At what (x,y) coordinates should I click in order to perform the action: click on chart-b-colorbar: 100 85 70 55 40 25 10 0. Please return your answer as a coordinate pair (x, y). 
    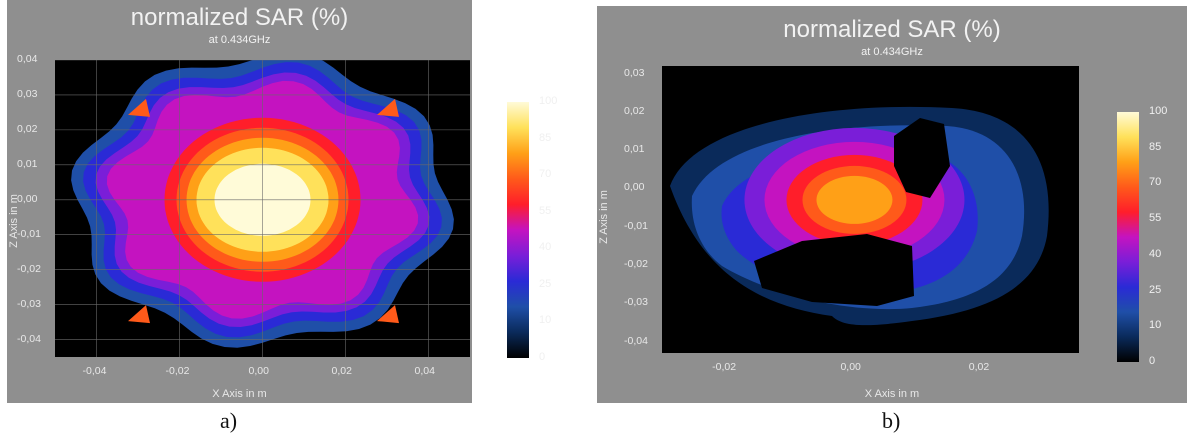
    Looking at the image, I should click on (1142, 236).